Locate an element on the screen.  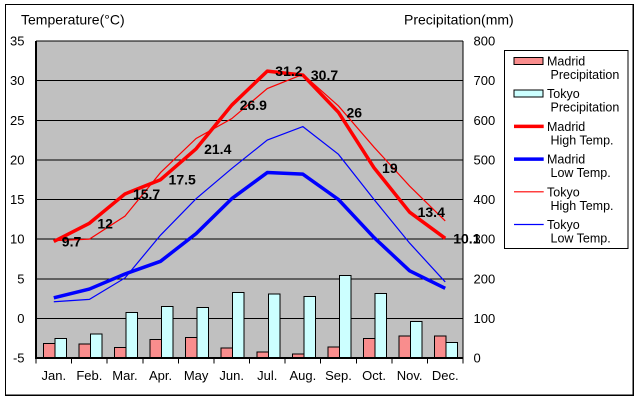
svg-text: Temperature(°C) is located at coordinates (73, 20).